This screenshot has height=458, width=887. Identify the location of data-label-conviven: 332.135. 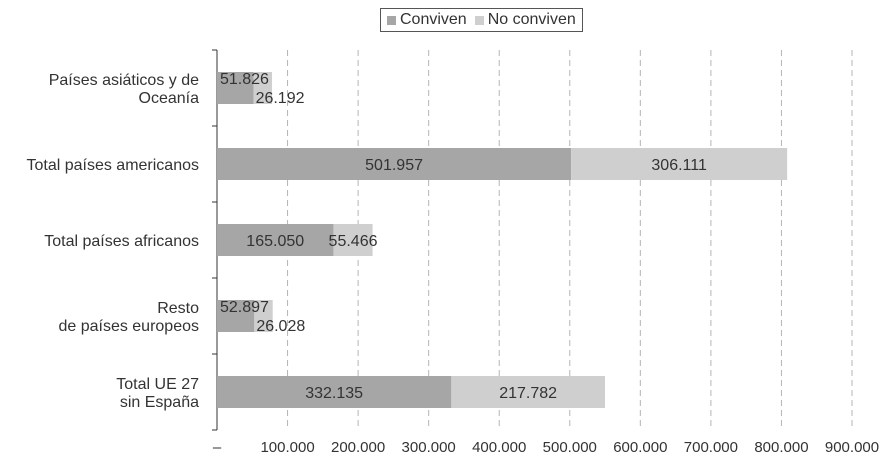
(334, 393).